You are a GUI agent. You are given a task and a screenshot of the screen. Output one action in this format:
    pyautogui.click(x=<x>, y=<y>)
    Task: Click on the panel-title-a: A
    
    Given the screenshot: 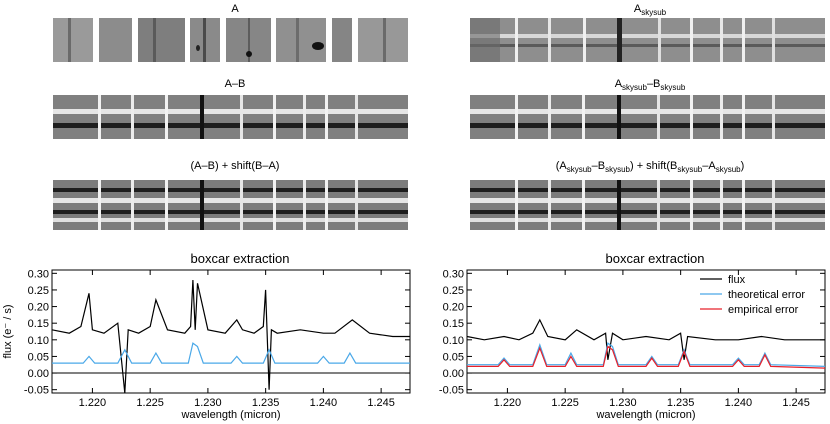 What is the action you would take?
    pyautogui.click(x=235, y=9)
    